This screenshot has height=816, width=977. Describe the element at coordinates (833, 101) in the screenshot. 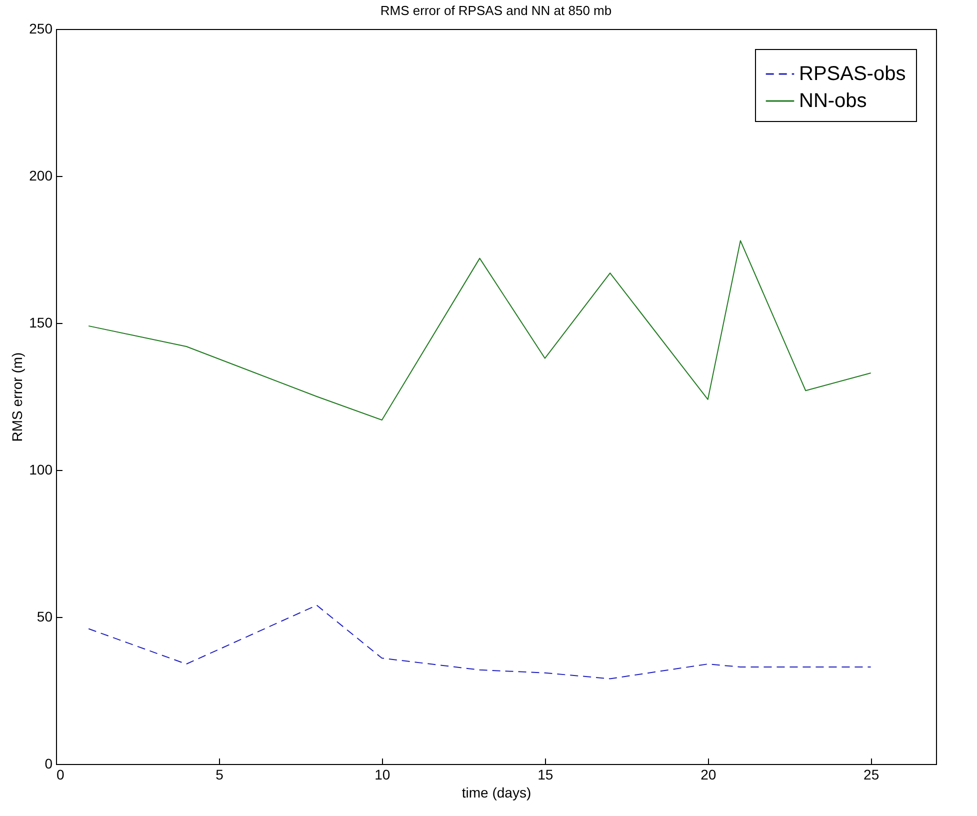

I see `legend-label: NN-obs` at that location.